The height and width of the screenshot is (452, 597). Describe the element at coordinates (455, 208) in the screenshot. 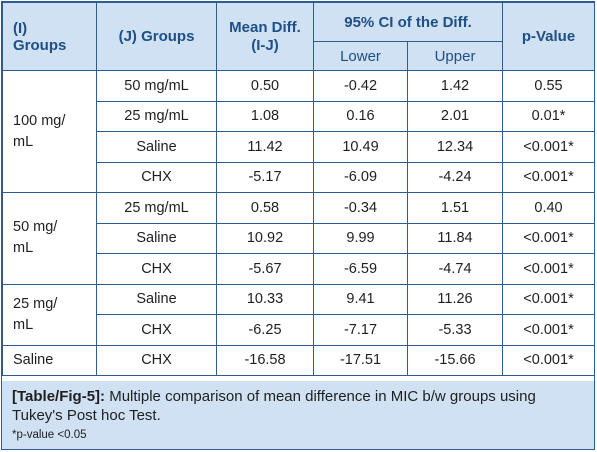

I see `ci-upper-cell: 1.51` at that location.